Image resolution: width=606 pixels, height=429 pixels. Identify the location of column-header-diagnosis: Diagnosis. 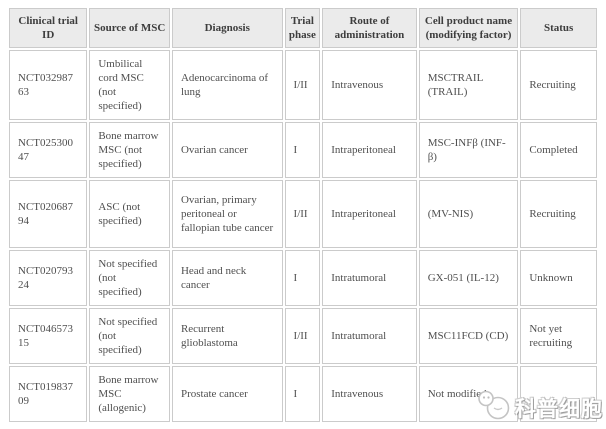
(227, 28).